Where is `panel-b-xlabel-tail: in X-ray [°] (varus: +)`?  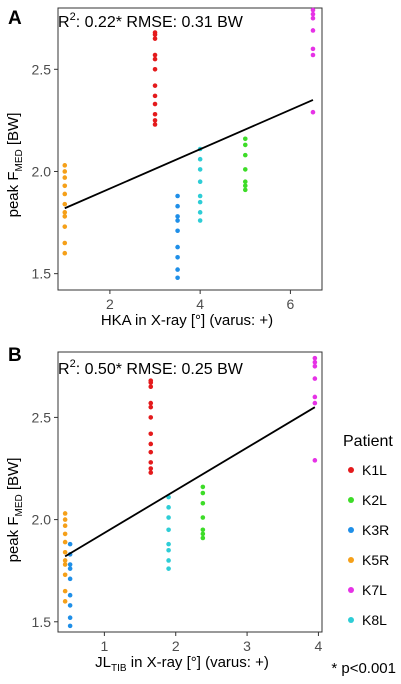 panel-b-xlabel-tail: in X-ray [°] (varus: +) is located at coordinates (198, 662).